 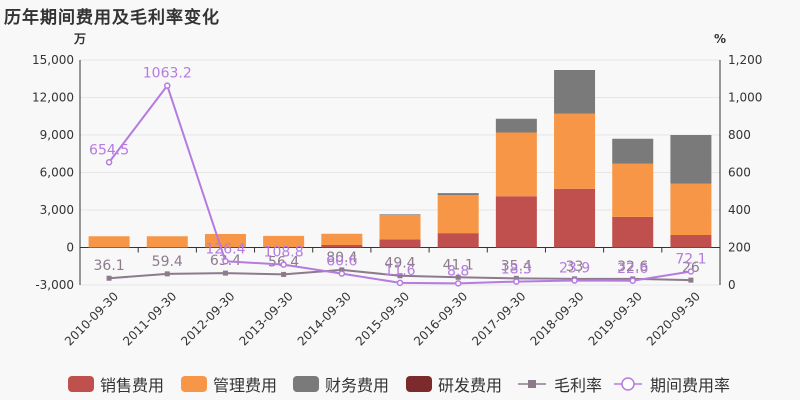 What do you see at coordinates (225, 249) in the screenshot?
I see `data-label: 126.4` at bounding box center [225, 249].